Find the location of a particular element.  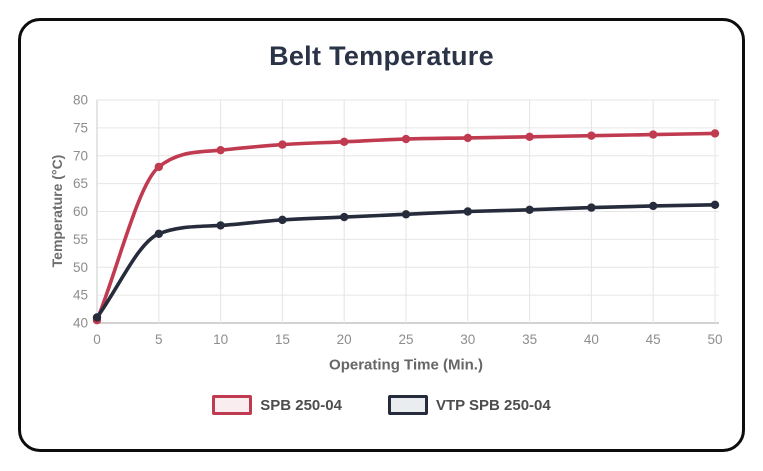

legend-item-spb-250-04: SPB 250-04 is located at coordinates (277, 405).